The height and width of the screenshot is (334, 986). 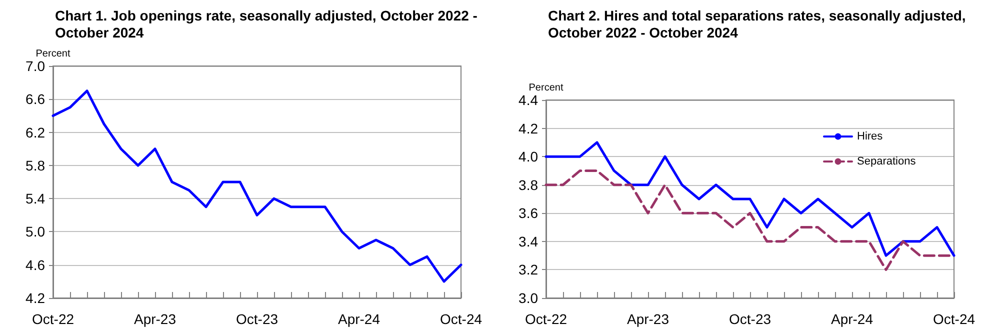 What do you see at coordinates (528, 241) in the screenshot?
I see `y-tick-label: 3.4` at bounding box center [528, 241].